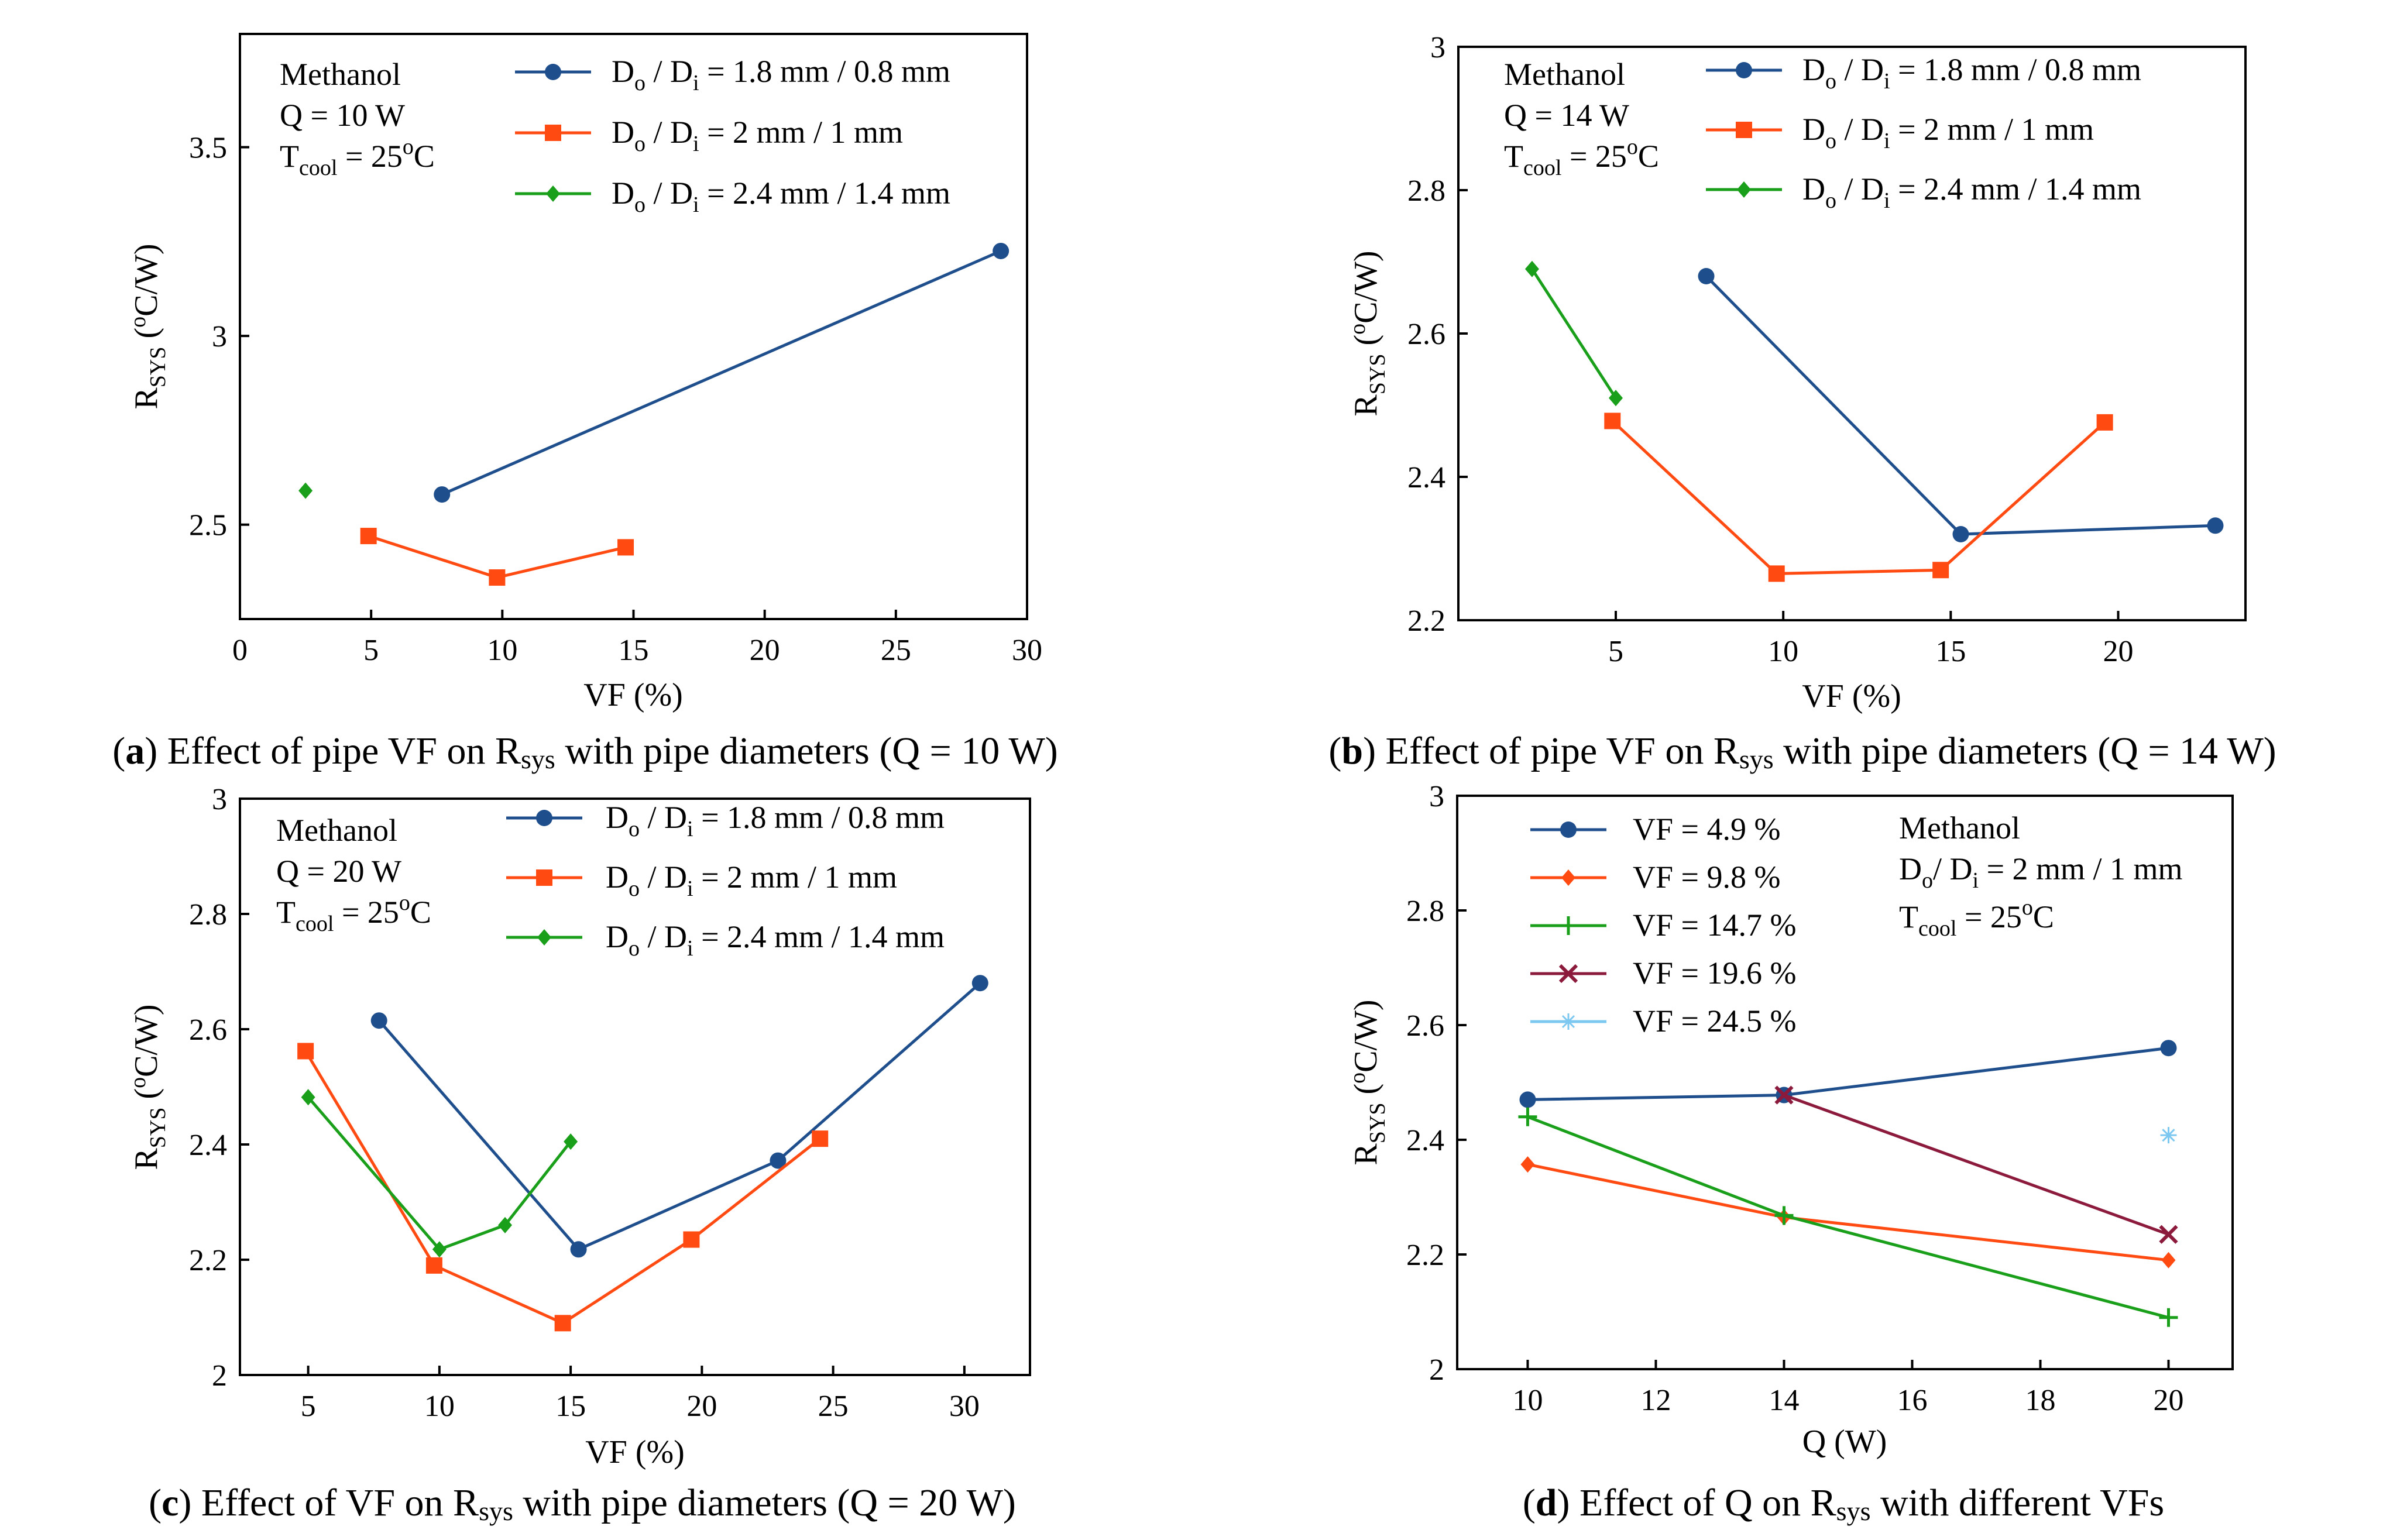 Image resolution: width=2383 pixels, height=1540 pixels. I want to click on data-point-b-0-0-shape, so click(1706, 276).